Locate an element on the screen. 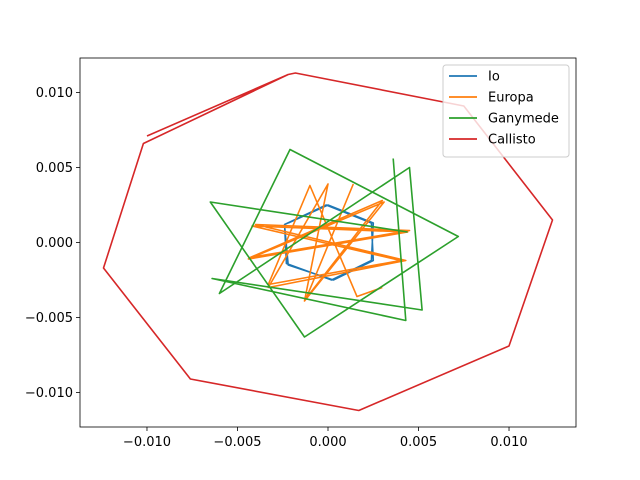 The height and width of the screenshot is (480, 640). y-tick-label: 0.005 is located at coordinates (54, 168).